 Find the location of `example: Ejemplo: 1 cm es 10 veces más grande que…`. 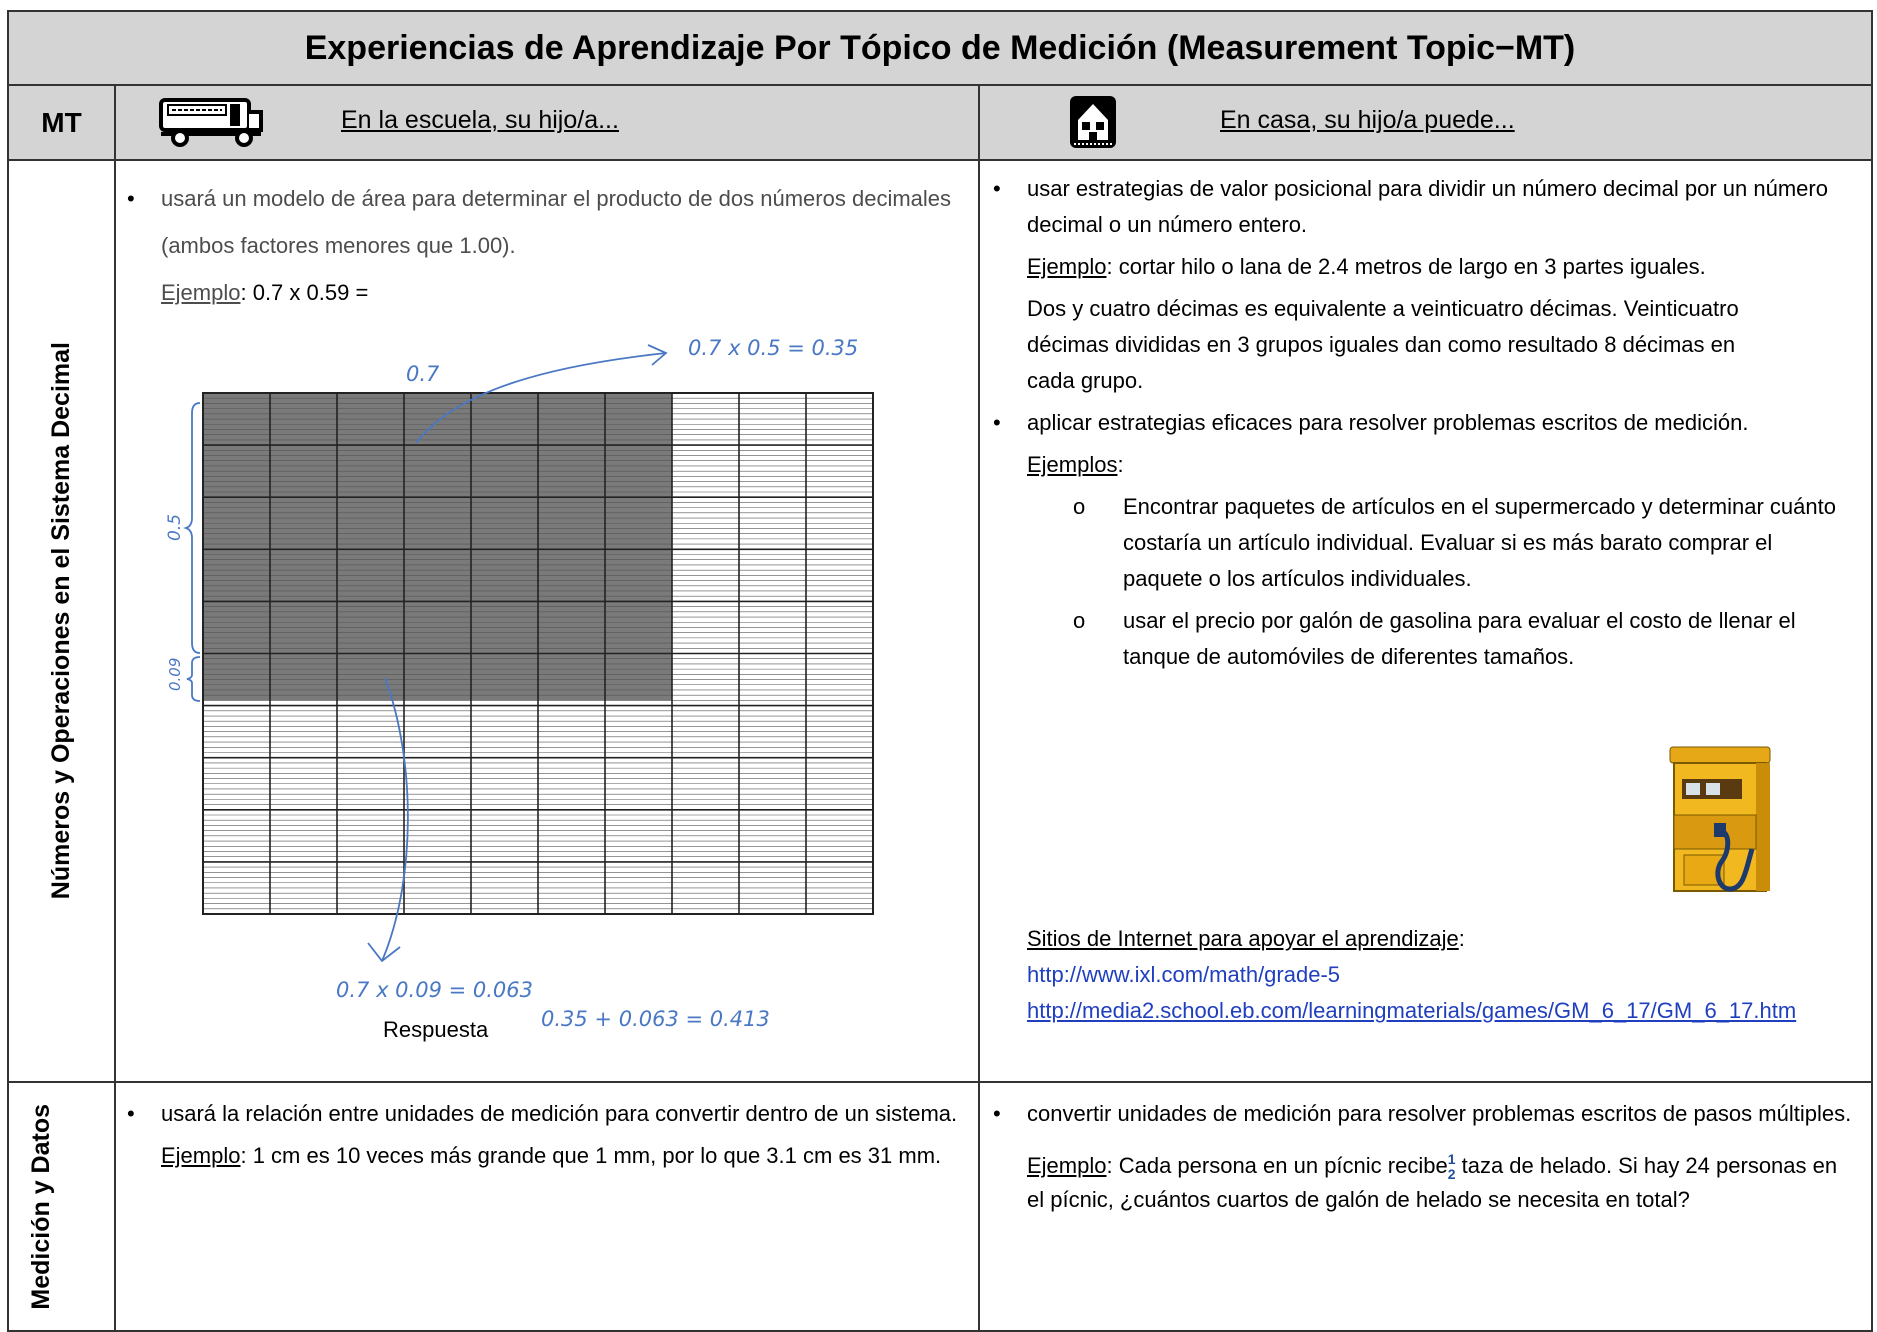

example: Ejemplo: 1 cm es 10 veces más grande que… is located at coordinates (561, 1156).